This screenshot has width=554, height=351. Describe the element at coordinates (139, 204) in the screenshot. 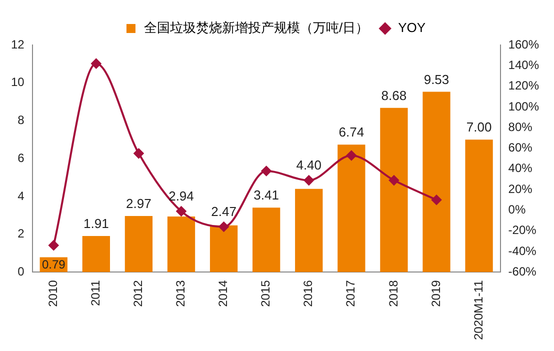

I see `data-label: 2.97` at that location.